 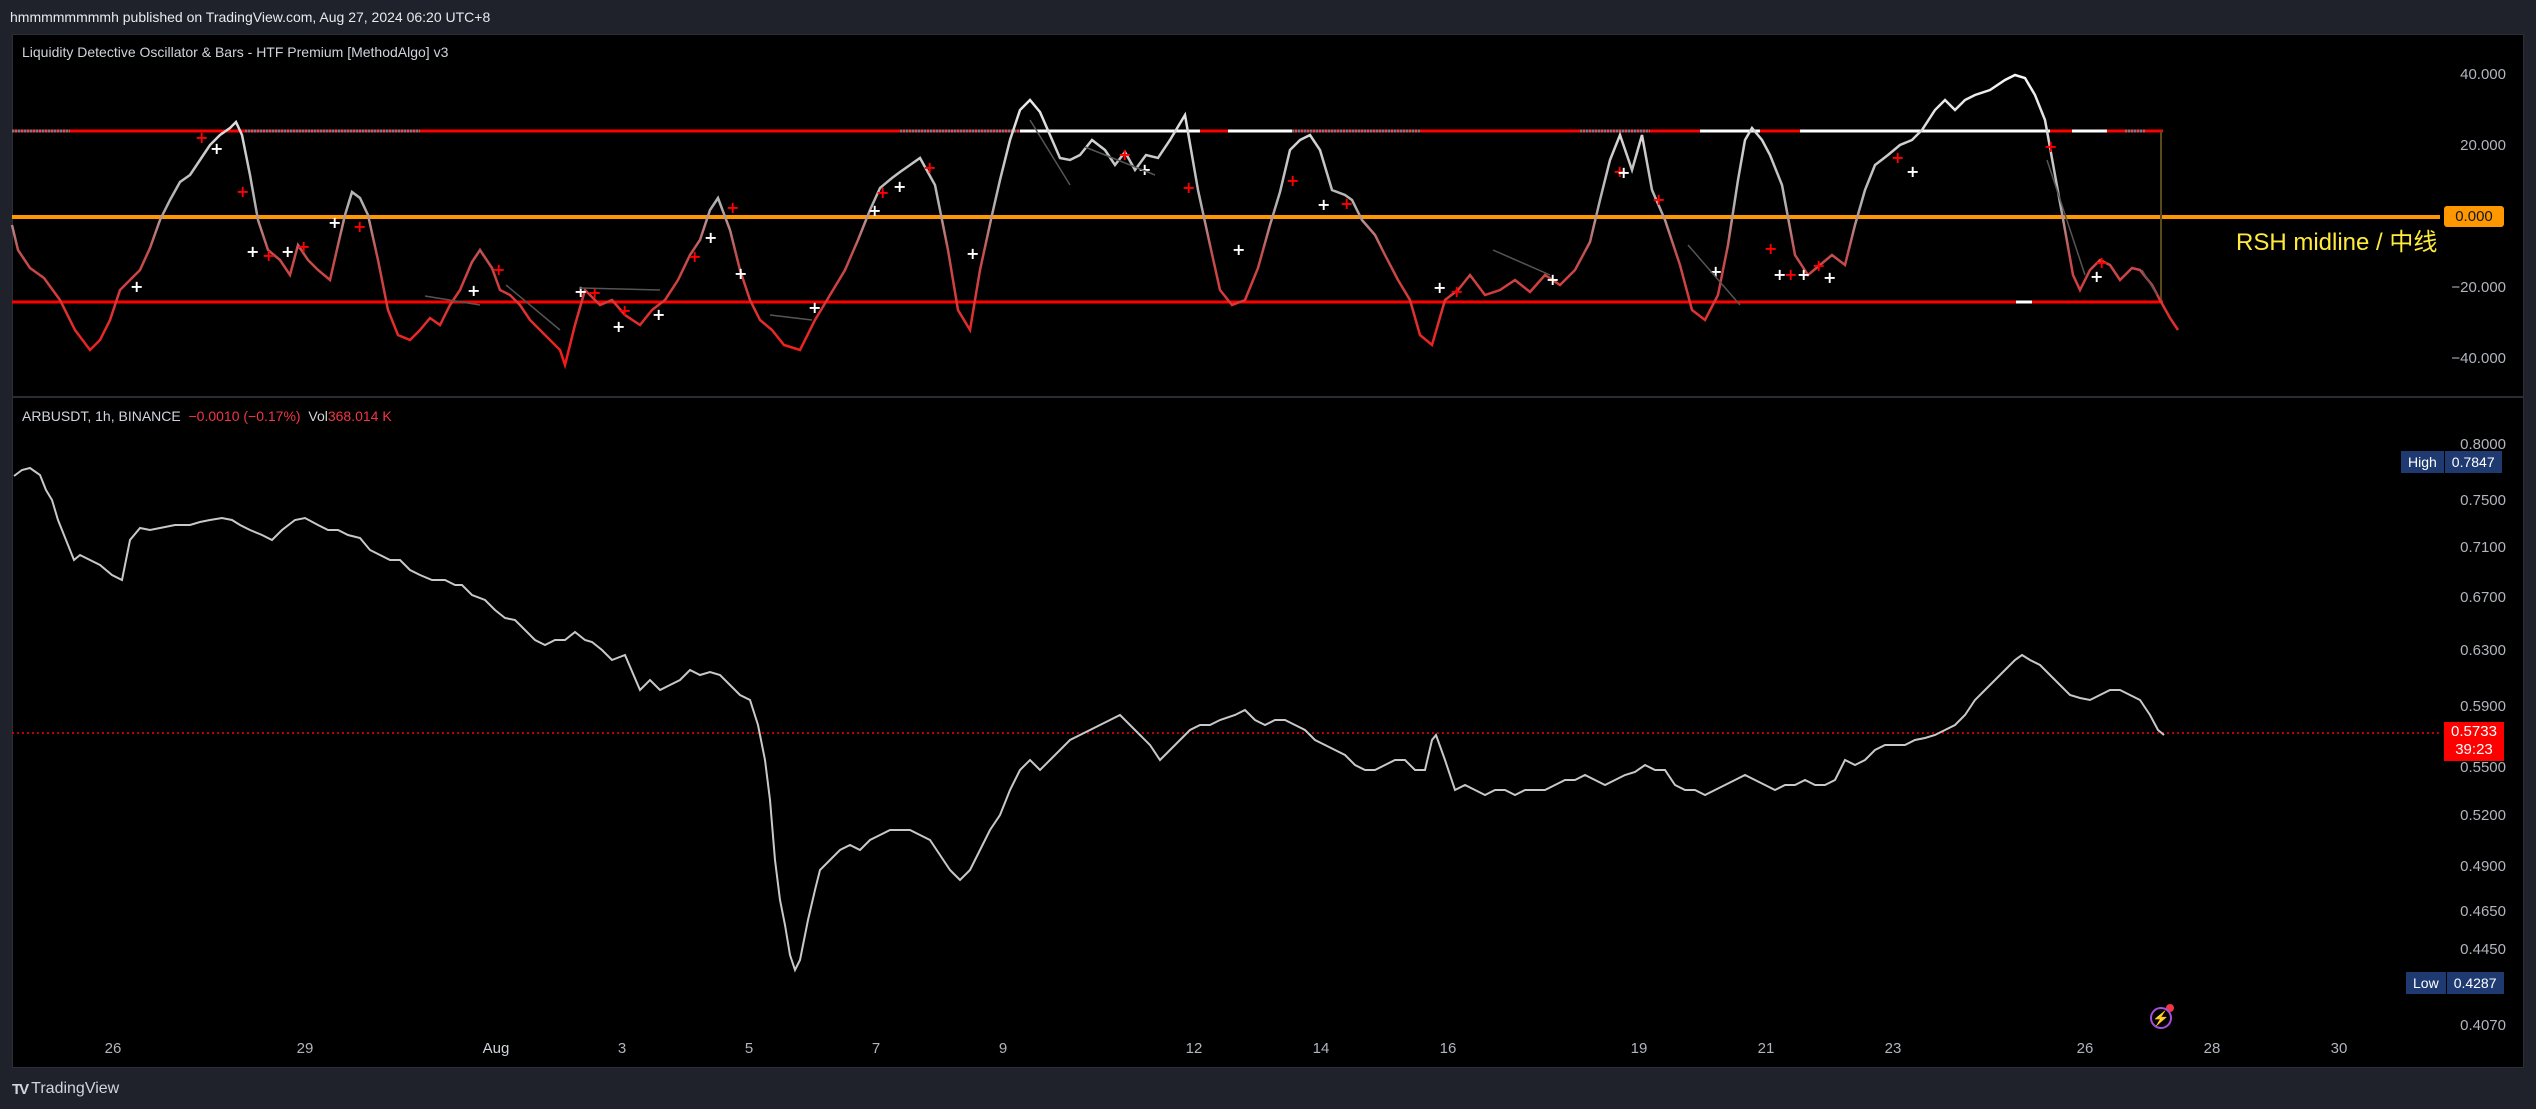 I want to click on price-tick: 0.4900, so click(x=2483, y=866).